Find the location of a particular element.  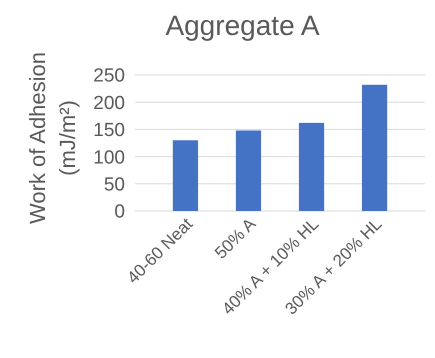

y-axis-title: Work of Adhesion (mJ/m²) is located at coordinates (52, 138).